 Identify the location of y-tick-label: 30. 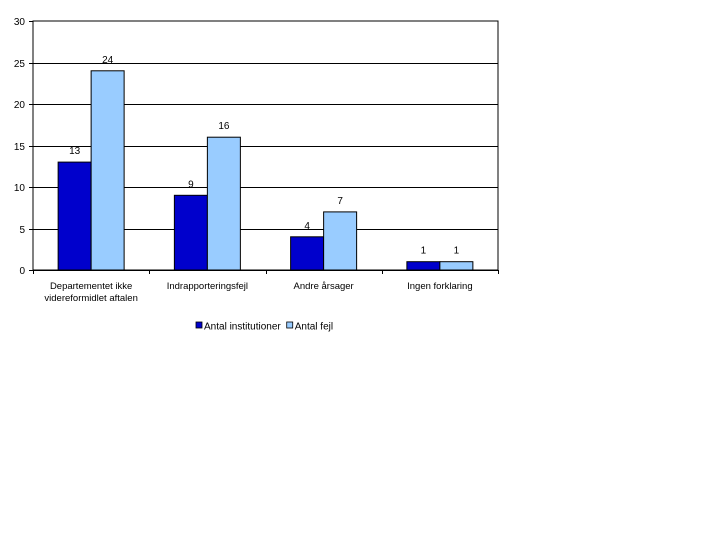
(20, 22).